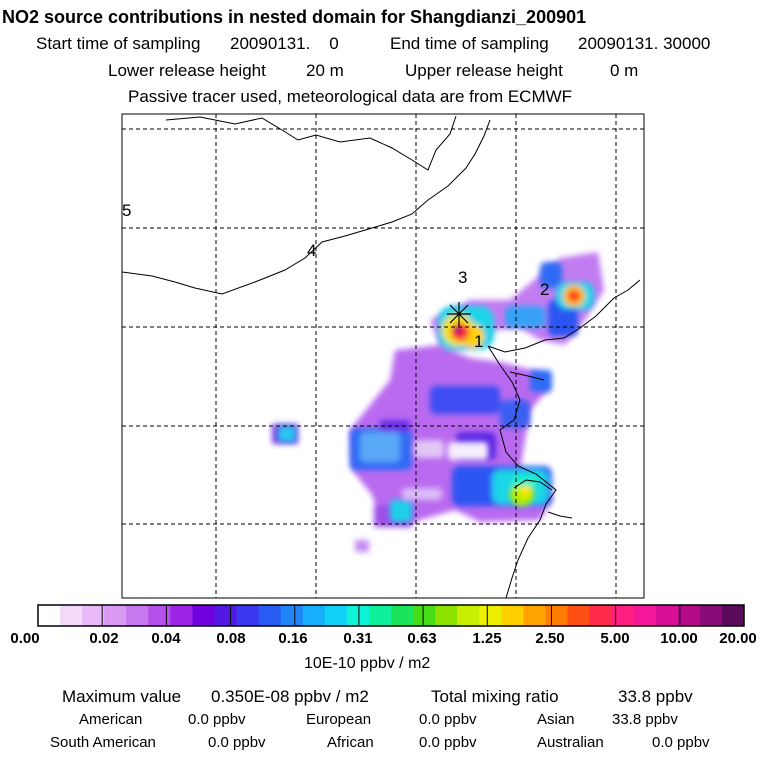 This screenshot has width=768, height=768. What do you see at coordinates (104, 638) in the screenshot?
I see `colorbar-tick: 0.02` at bounding box center [104, 638].